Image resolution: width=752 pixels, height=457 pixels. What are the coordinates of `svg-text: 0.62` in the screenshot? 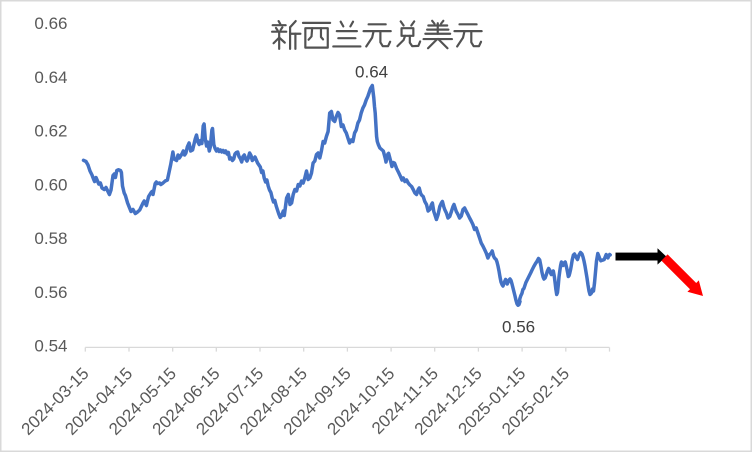 It's located at (50, 131).